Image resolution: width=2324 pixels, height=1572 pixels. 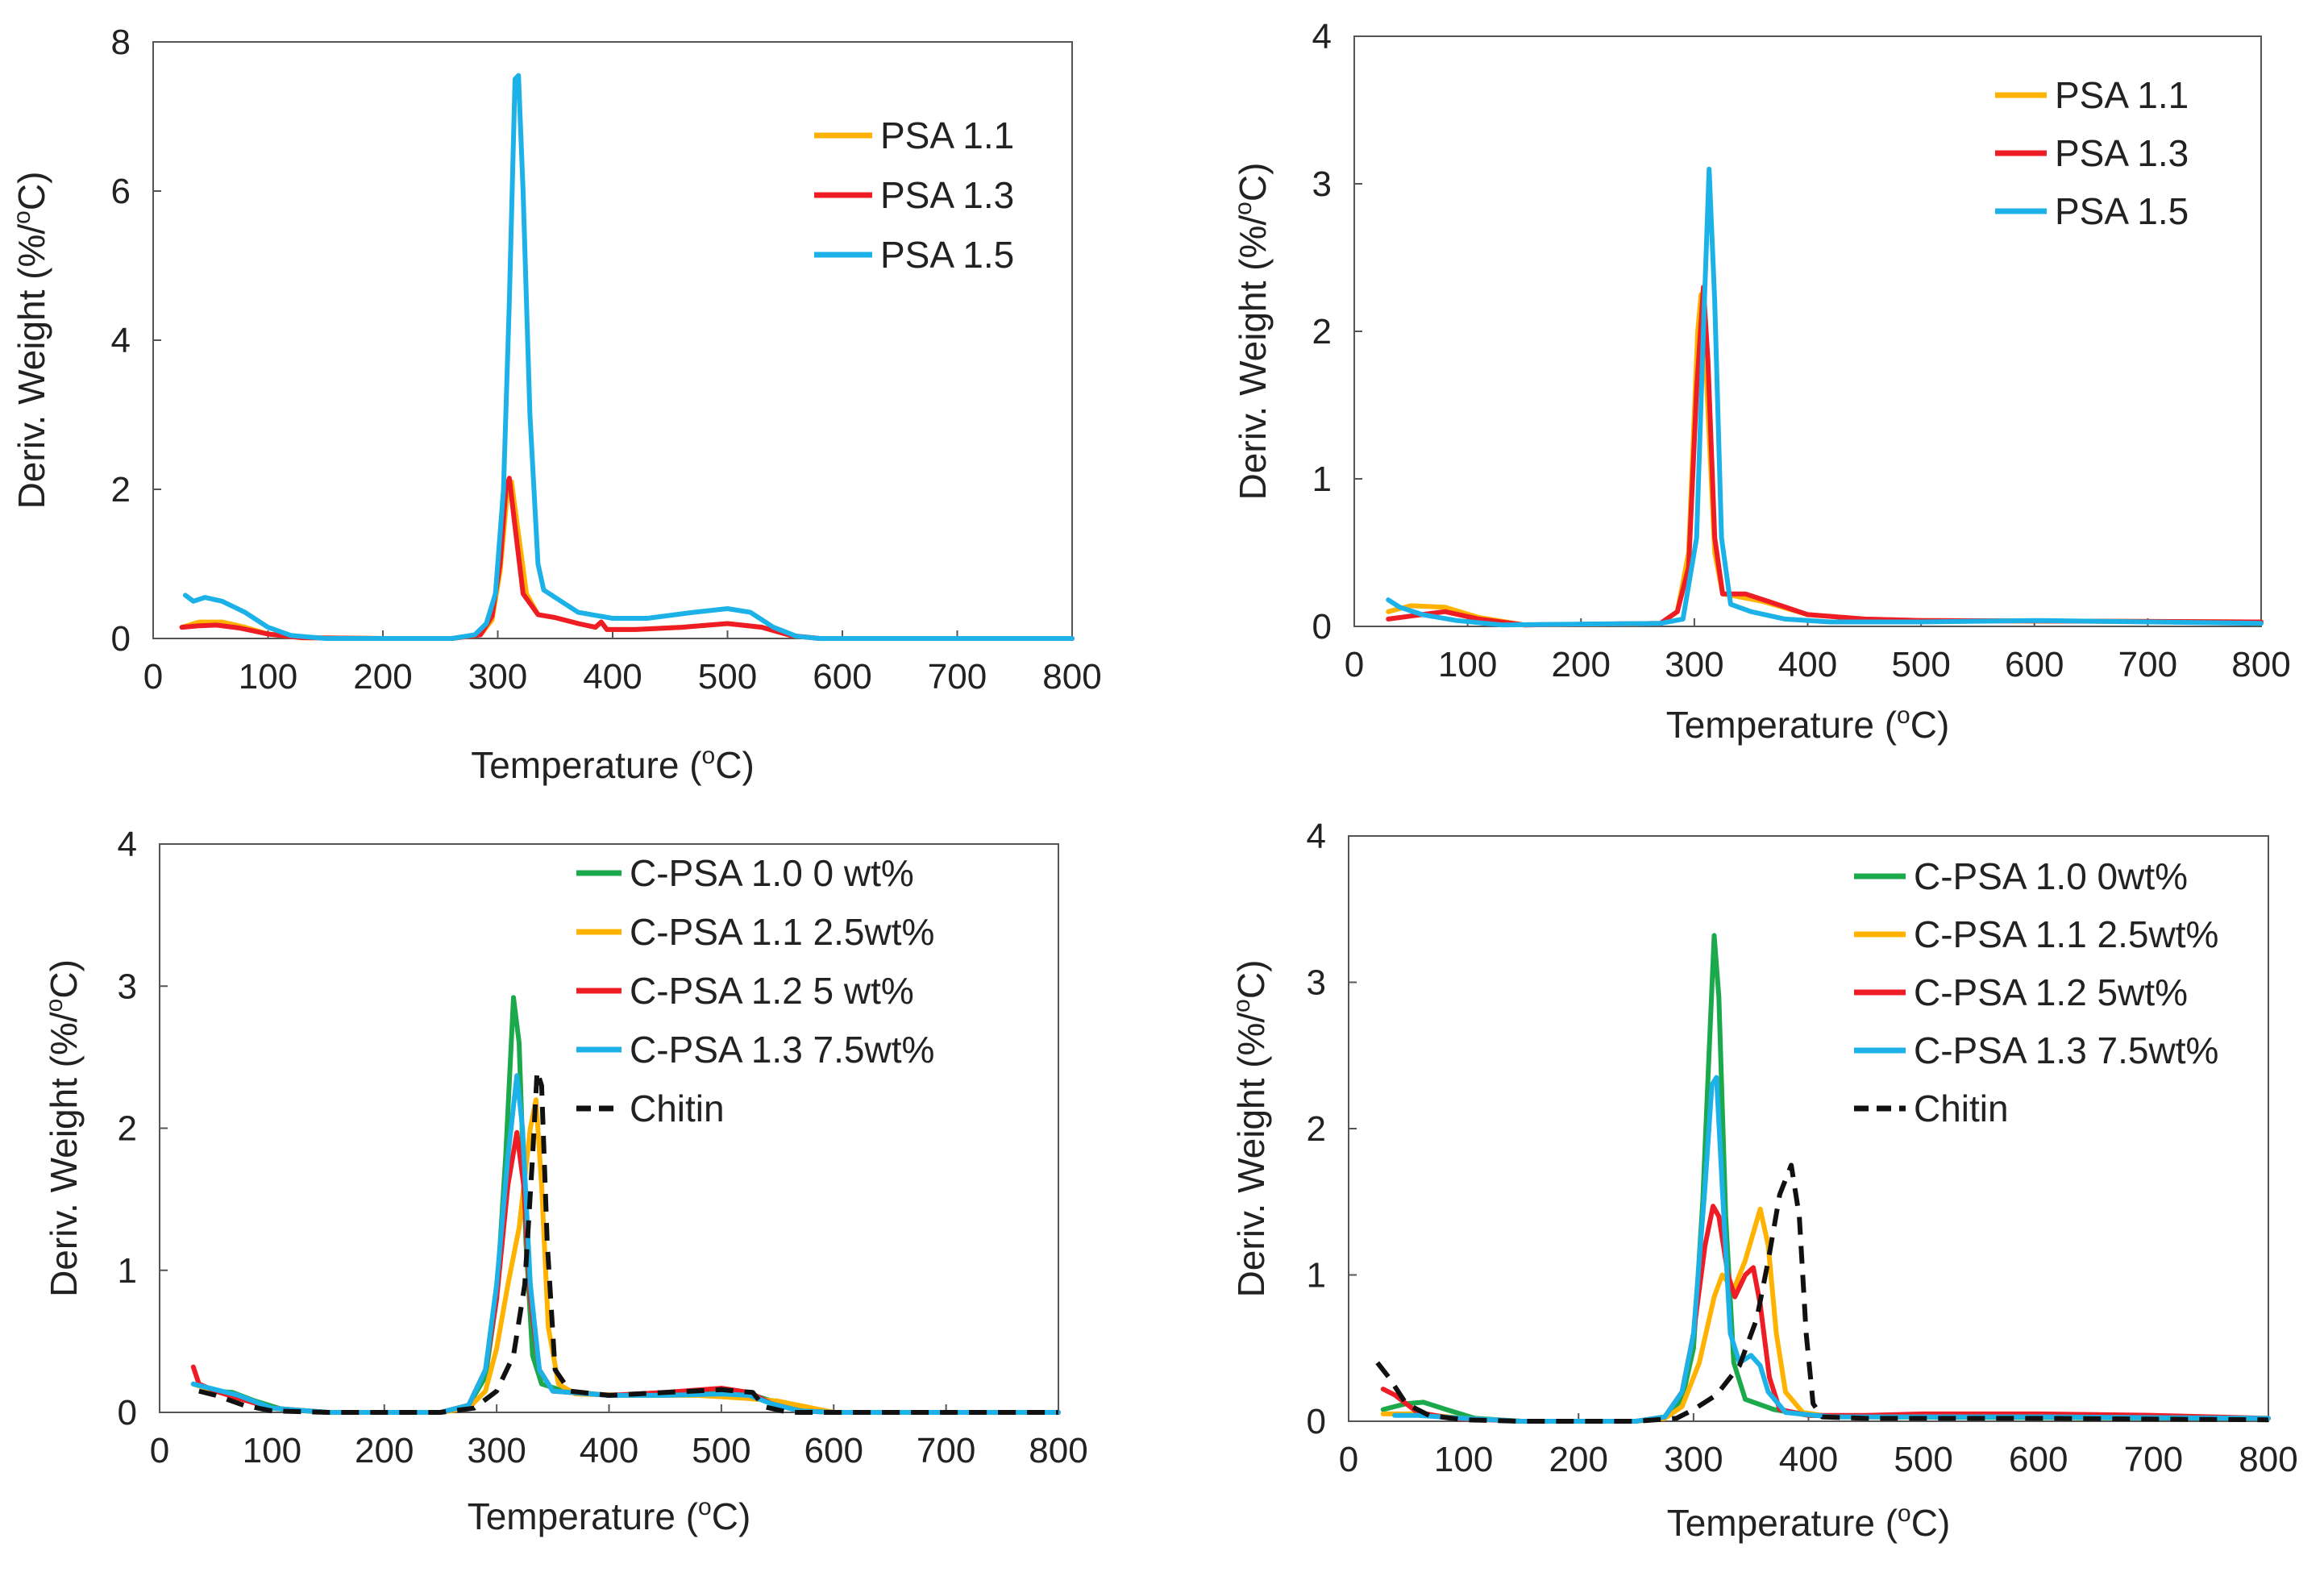 What do you see at coordinates (2051, 876) in the screenshot?
I see `legend-label-1: C-PSA 1.0 0wt%` at bounding box center [2051, 876].